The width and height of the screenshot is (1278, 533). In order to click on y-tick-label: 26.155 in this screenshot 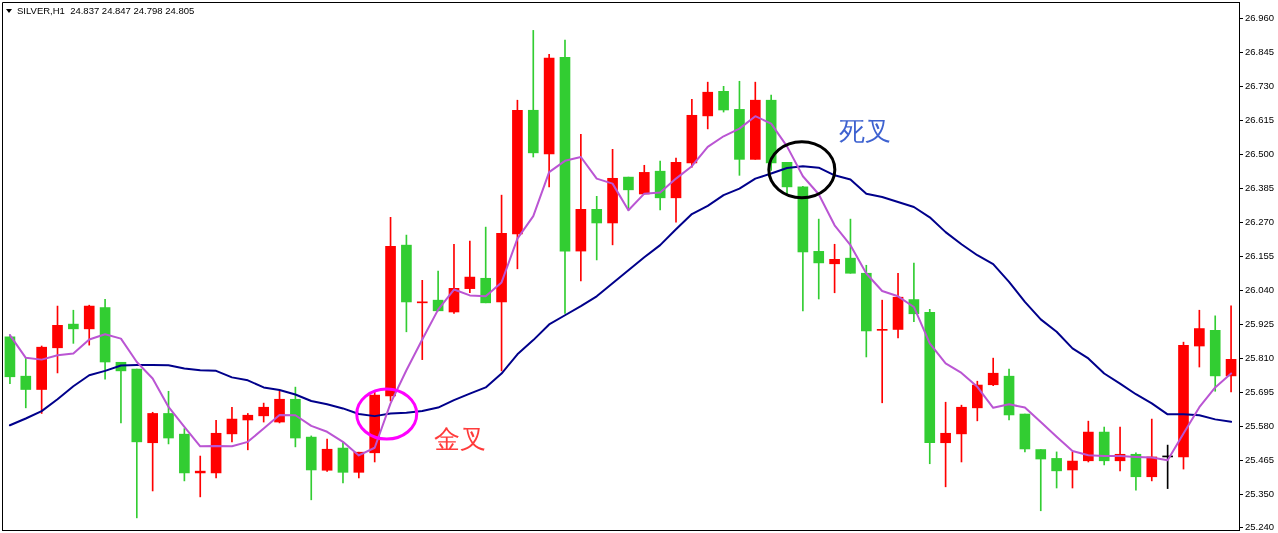, I will do `click(1260, 256)`.